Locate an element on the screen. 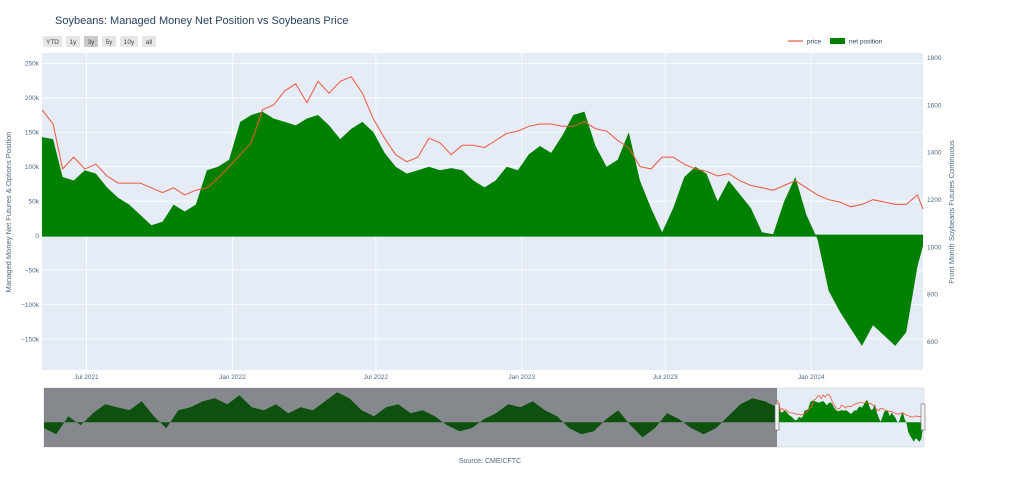  svg-text: 3y is located at coordinates (92, 42).